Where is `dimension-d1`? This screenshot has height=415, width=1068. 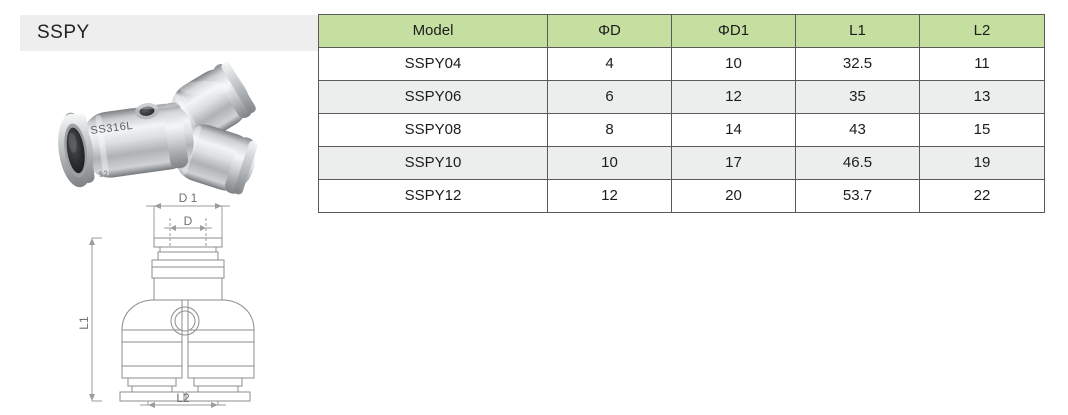
dimension-d1 is located at coordinates (188, 220).